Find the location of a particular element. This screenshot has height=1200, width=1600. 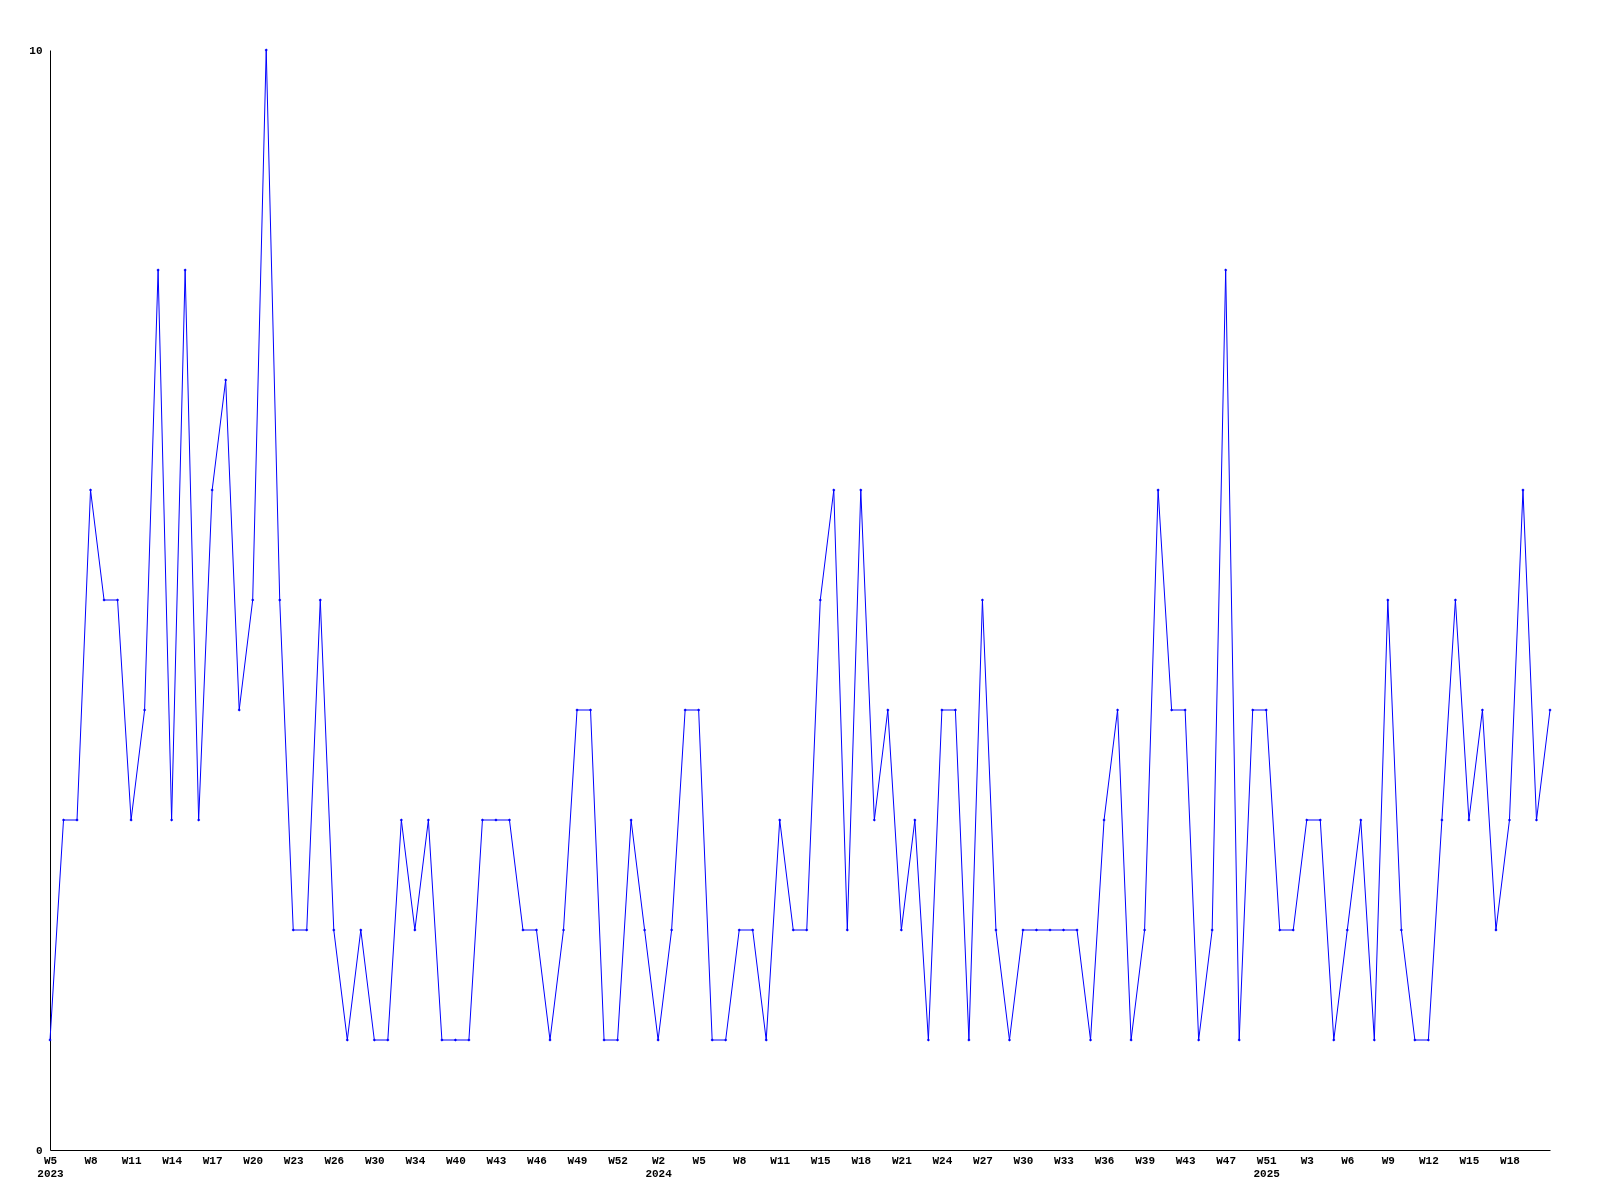

x-tick-label: W26 is located at coordinates (334, 1160).